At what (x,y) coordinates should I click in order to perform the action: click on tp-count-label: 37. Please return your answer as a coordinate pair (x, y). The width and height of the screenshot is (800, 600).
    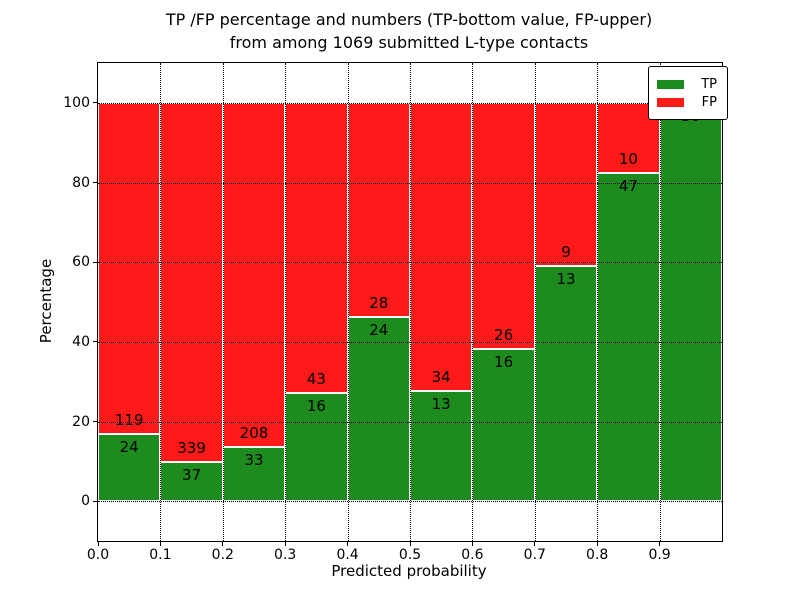
    Looking at the image, I should click on (192, 474).